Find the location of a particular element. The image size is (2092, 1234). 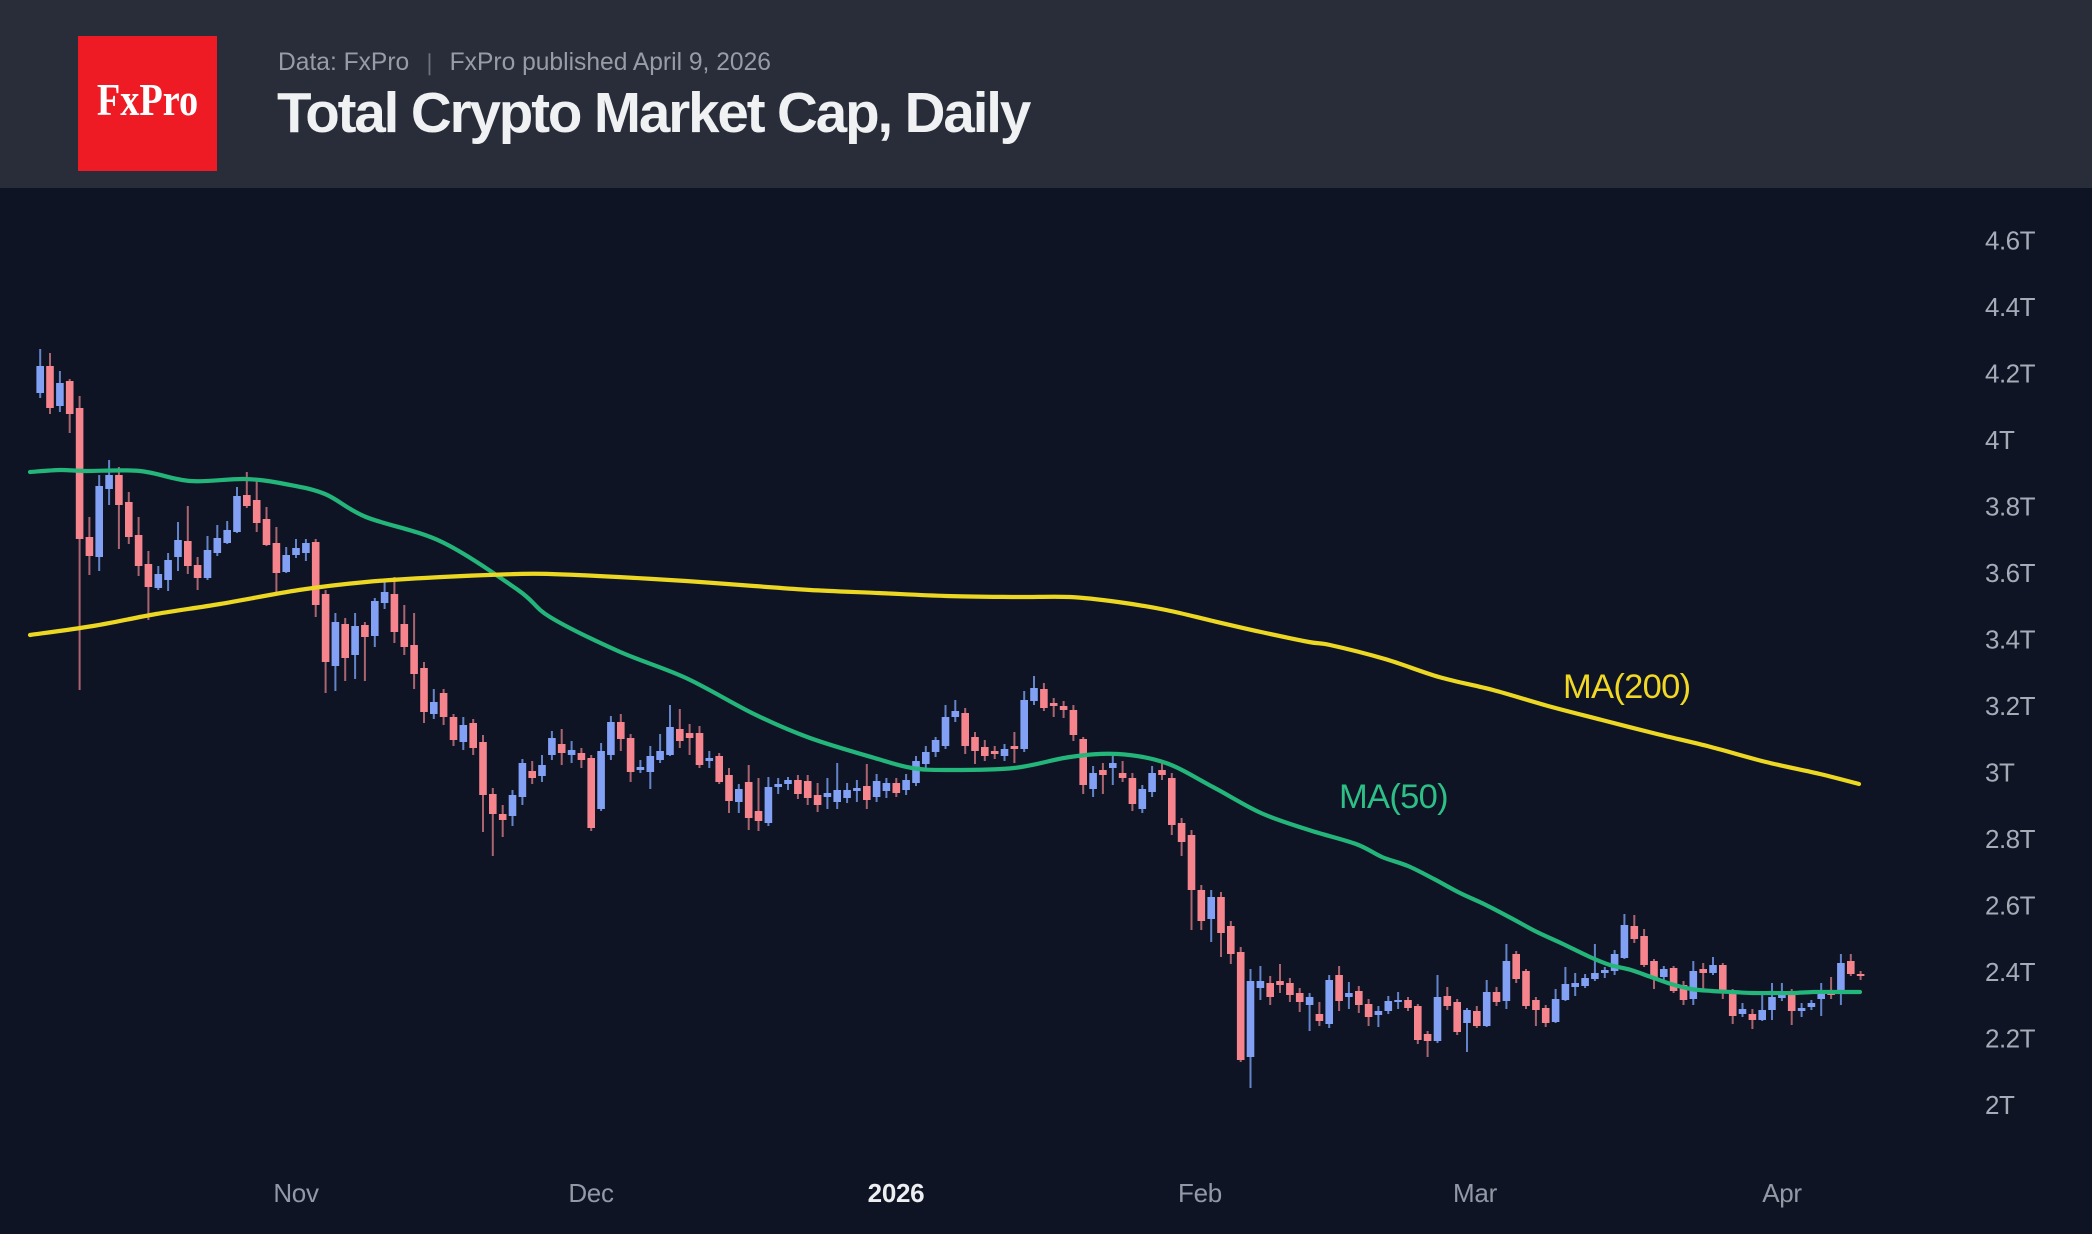

svg-text: 2.4T is located at coordinates (2010, 972).